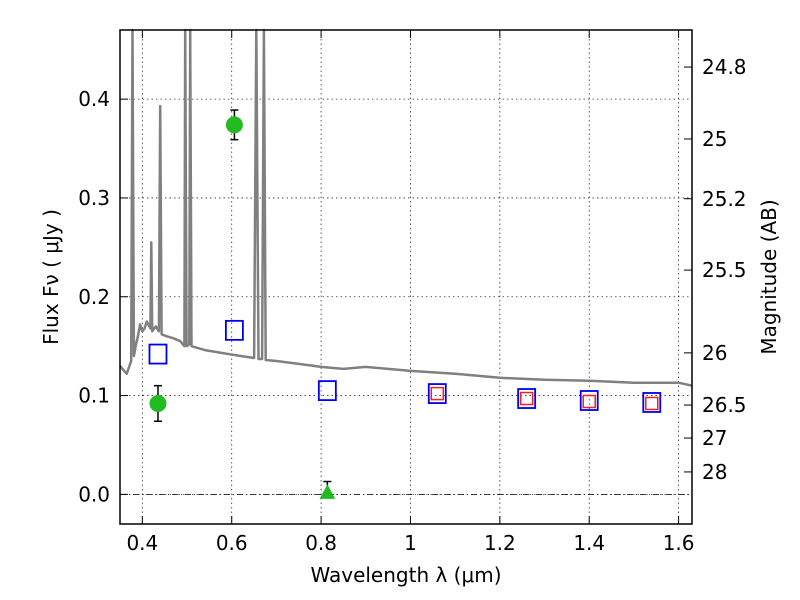  Describe the element at coordinates (142, 543) in the screenshot. I see `x-tick-label: 0.4` at that location.